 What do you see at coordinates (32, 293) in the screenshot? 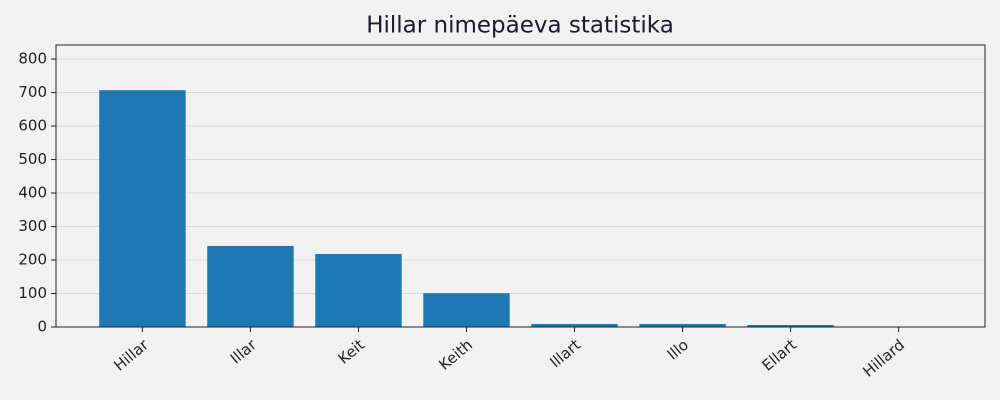
I see `y-tick-label: 100` at bounding box center [32, 293].